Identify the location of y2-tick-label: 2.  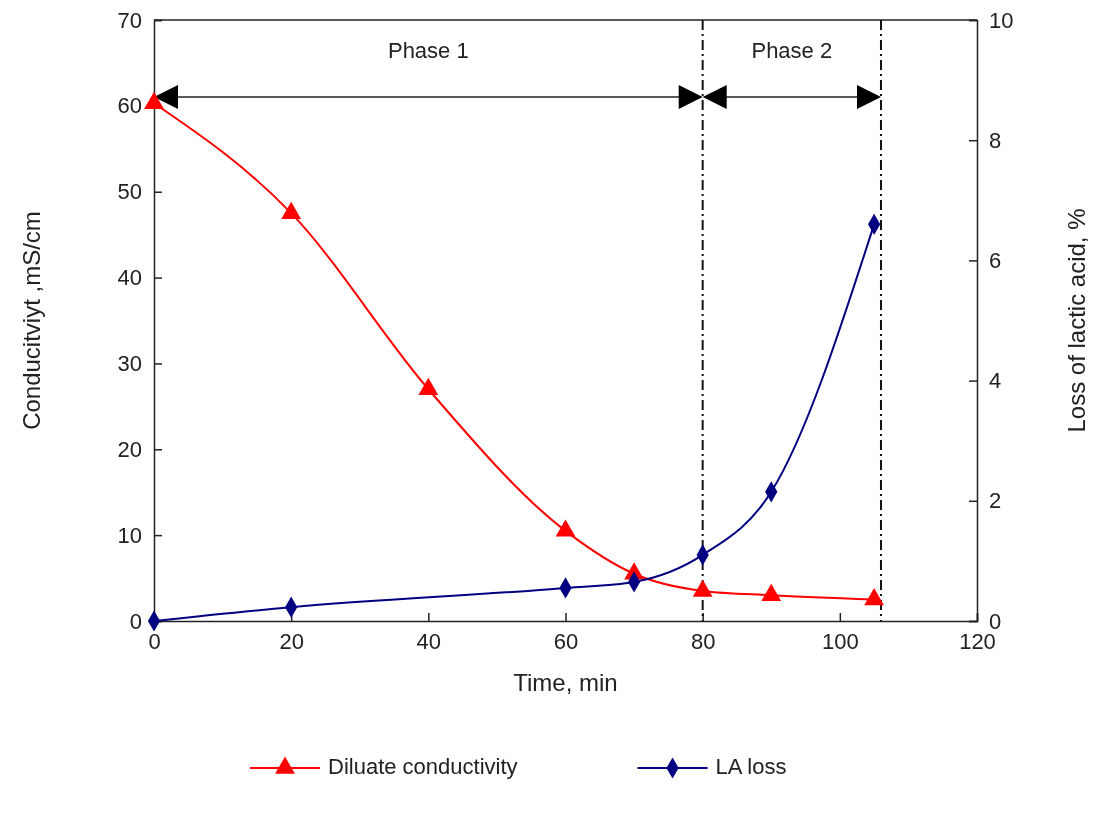
(995, 501).